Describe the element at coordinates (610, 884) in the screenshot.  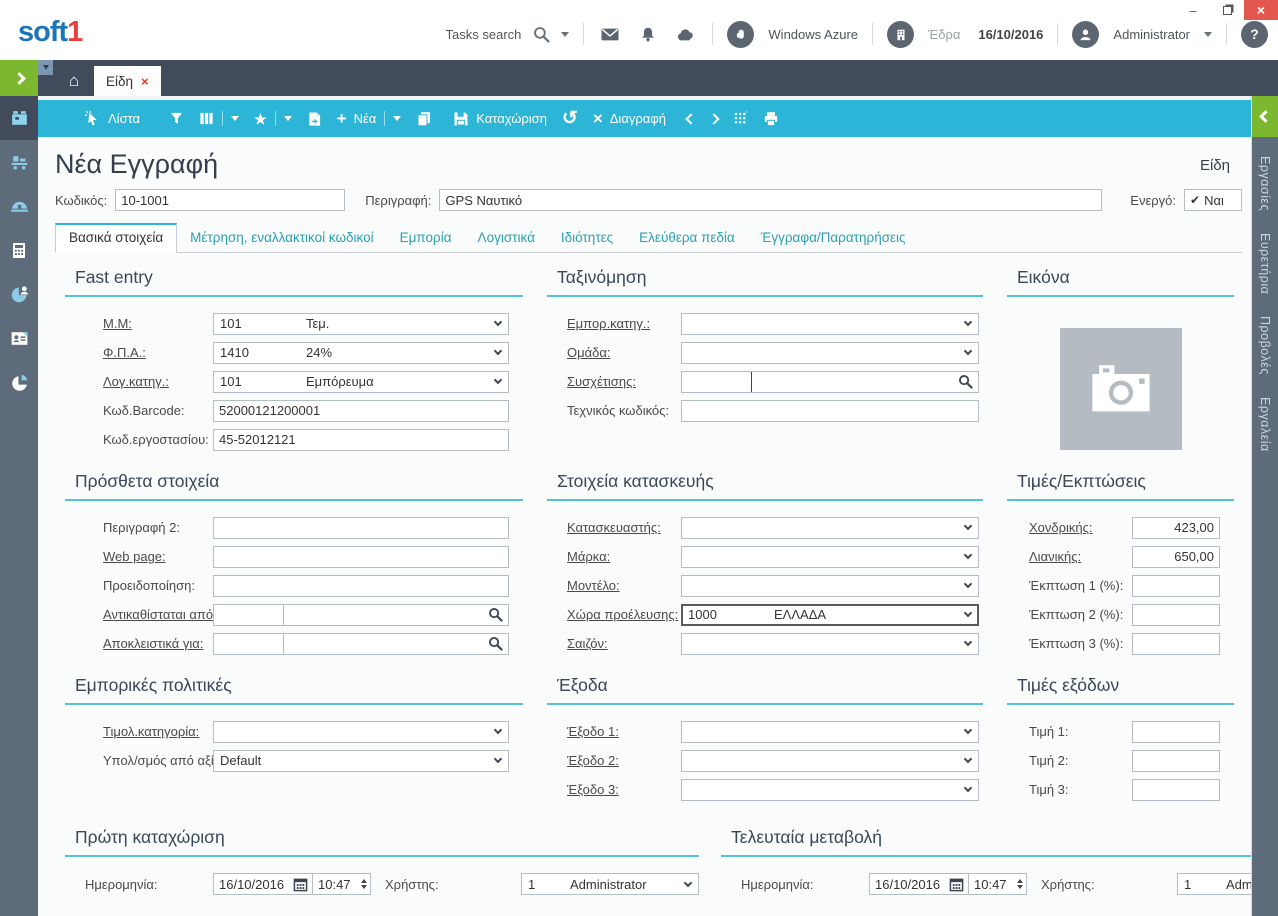
I see `first-entry-user-combo: 1 Administrator` at that location.